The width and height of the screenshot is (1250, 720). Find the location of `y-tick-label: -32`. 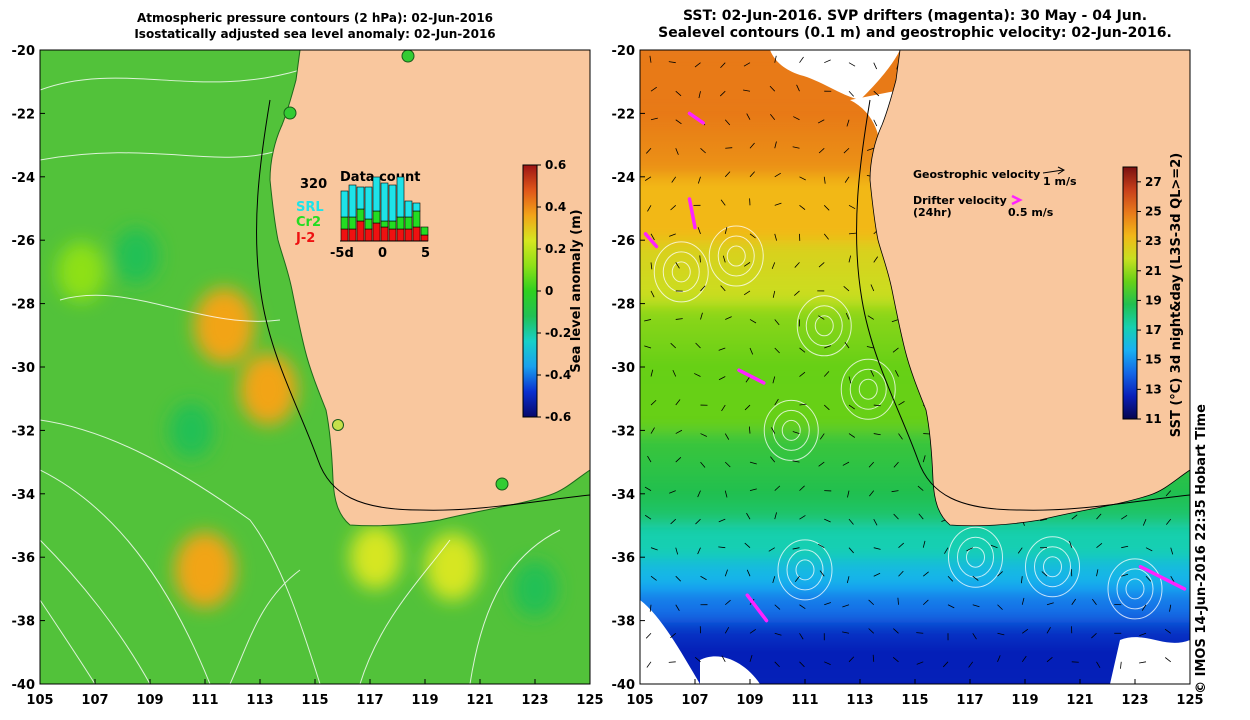

y-tick-label: -32 is located at coordinates (624, 431).